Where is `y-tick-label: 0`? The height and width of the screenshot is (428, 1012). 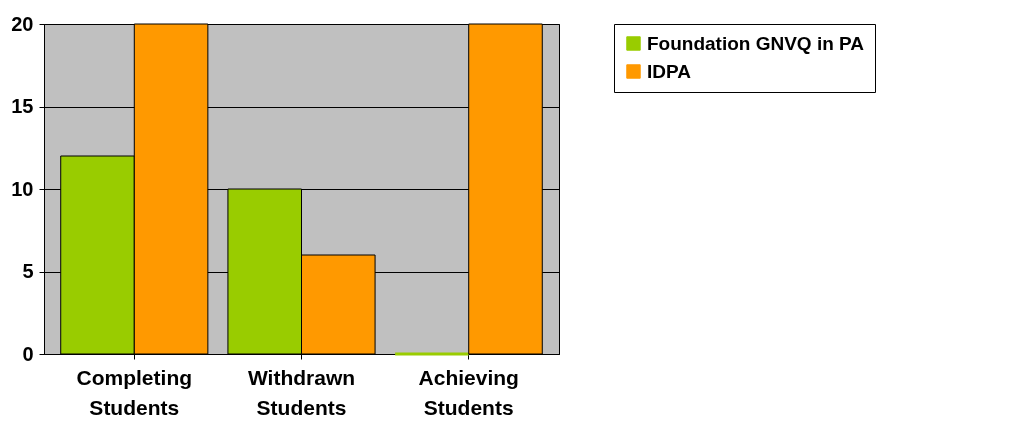 y-tick-label: 0 is located at coordinates (28, 353).